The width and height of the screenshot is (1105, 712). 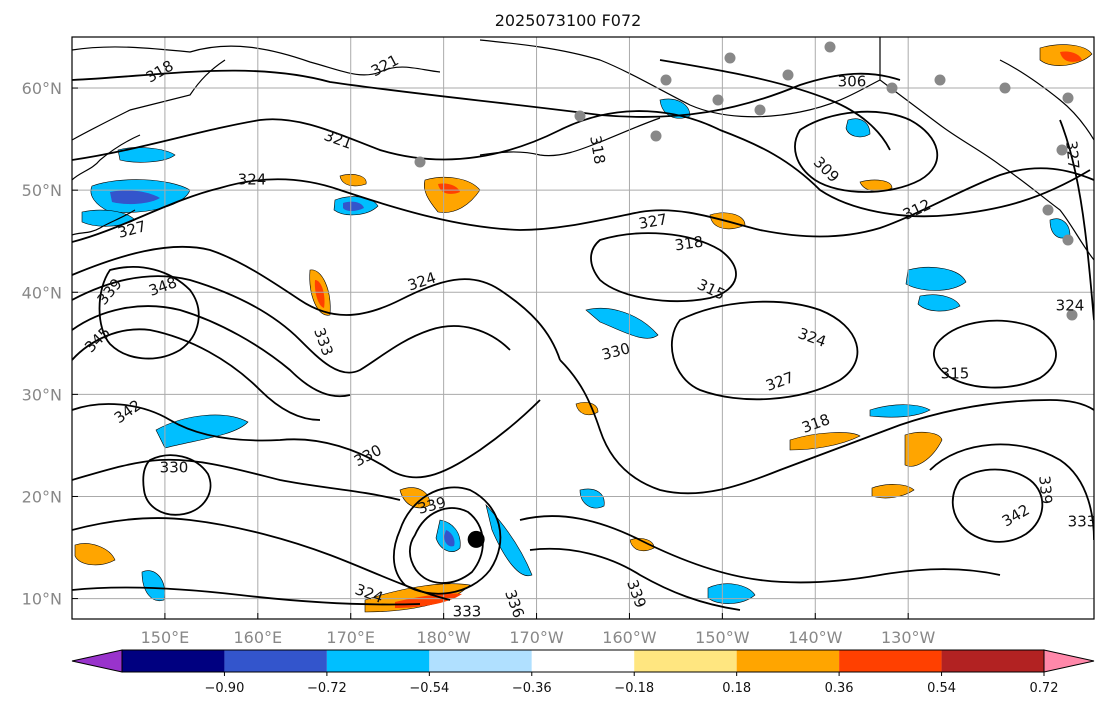 What do you see at coordinates (568, 20) in the screenshot?
I see `map-title: 2025073100 F072` at bounding box center [568, 20].